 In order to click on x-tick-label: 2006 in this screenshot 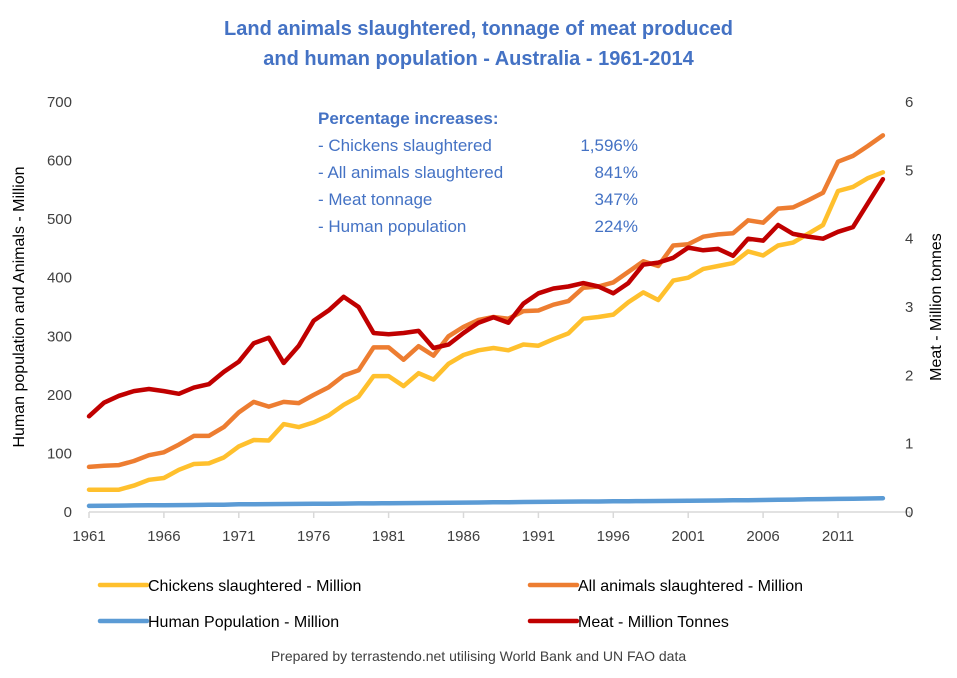, I will do `click(762, 536)`.